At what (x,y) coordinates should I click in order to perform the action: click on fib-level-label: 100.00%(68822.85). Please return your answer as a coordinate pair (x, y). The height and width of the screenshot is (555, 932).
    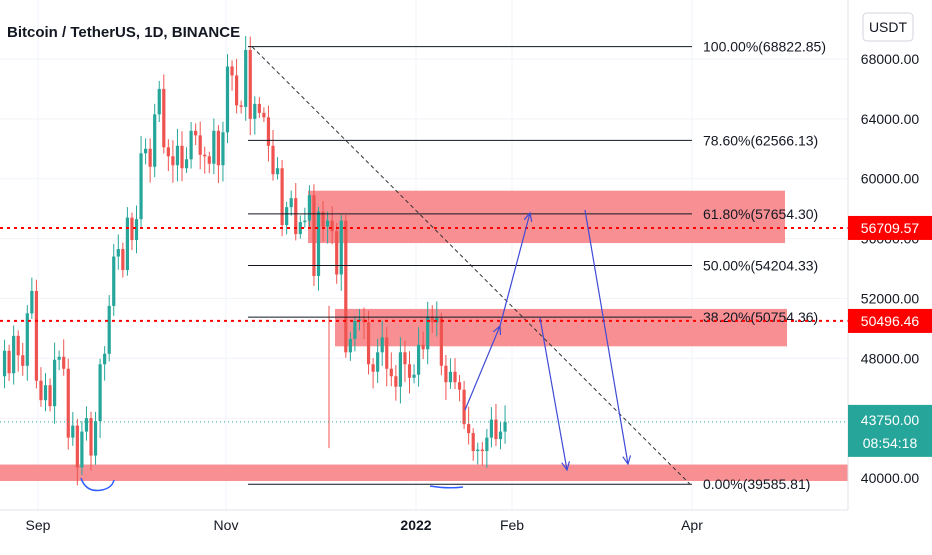
    Looking at the image, I should click on (764, 47).